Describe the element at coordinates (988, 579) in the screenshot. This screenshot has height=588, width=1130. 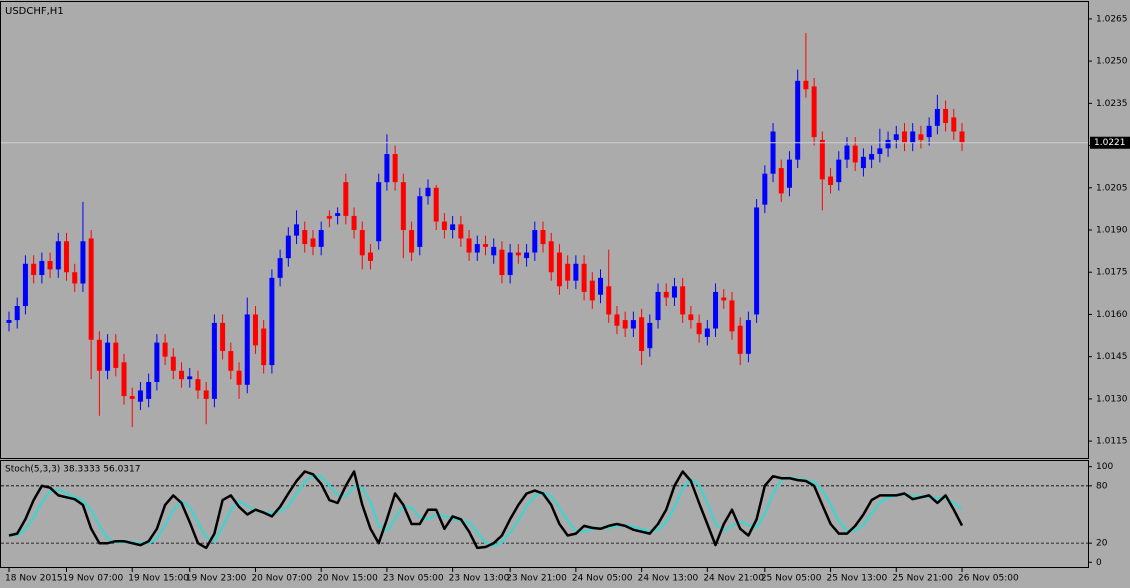
I see `x-tick-label: 26 Nov 05:00` at that location.